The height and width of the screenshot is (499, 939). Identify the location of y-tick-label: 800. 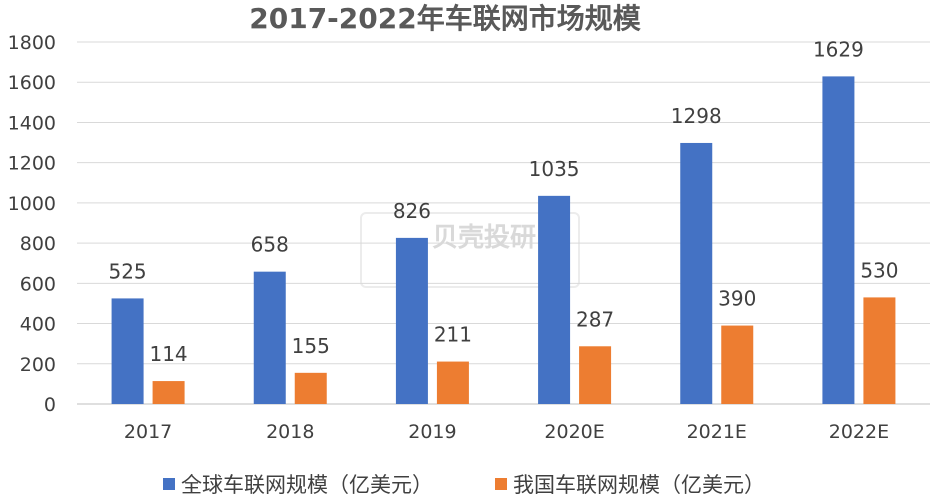
(38, 244).